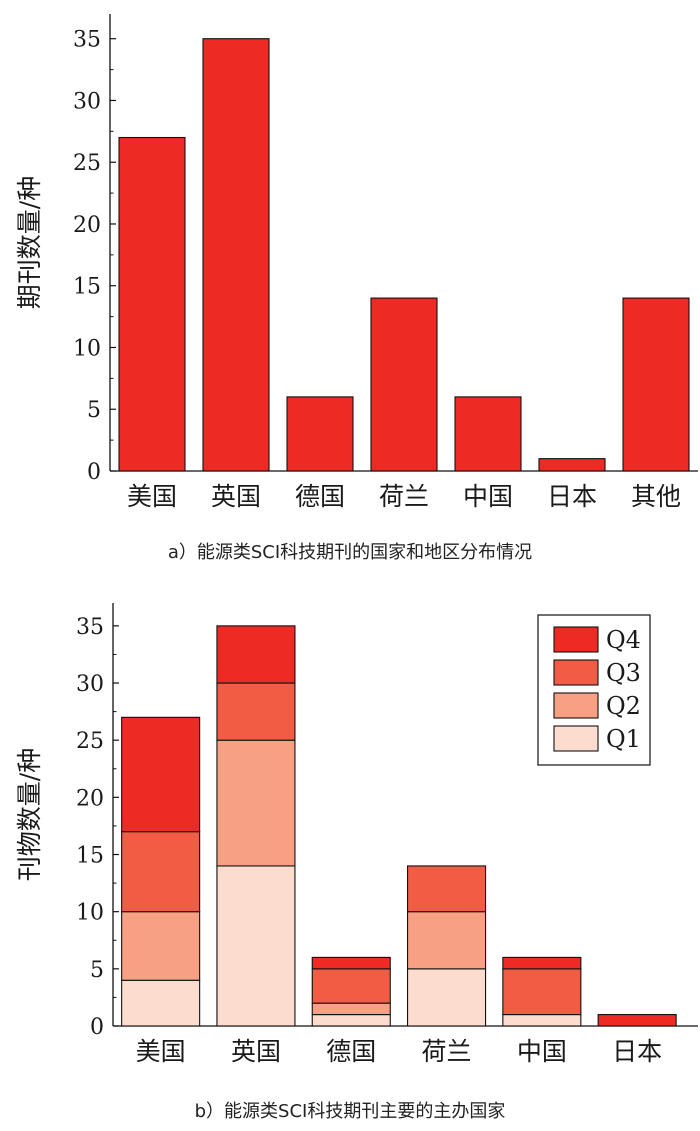 Image resolution: width=700 pixels, height=1131 pixels. Describe the element at coordinates (656, 496) in the screenshot. I see `x-tick-label: 其他` at that location.